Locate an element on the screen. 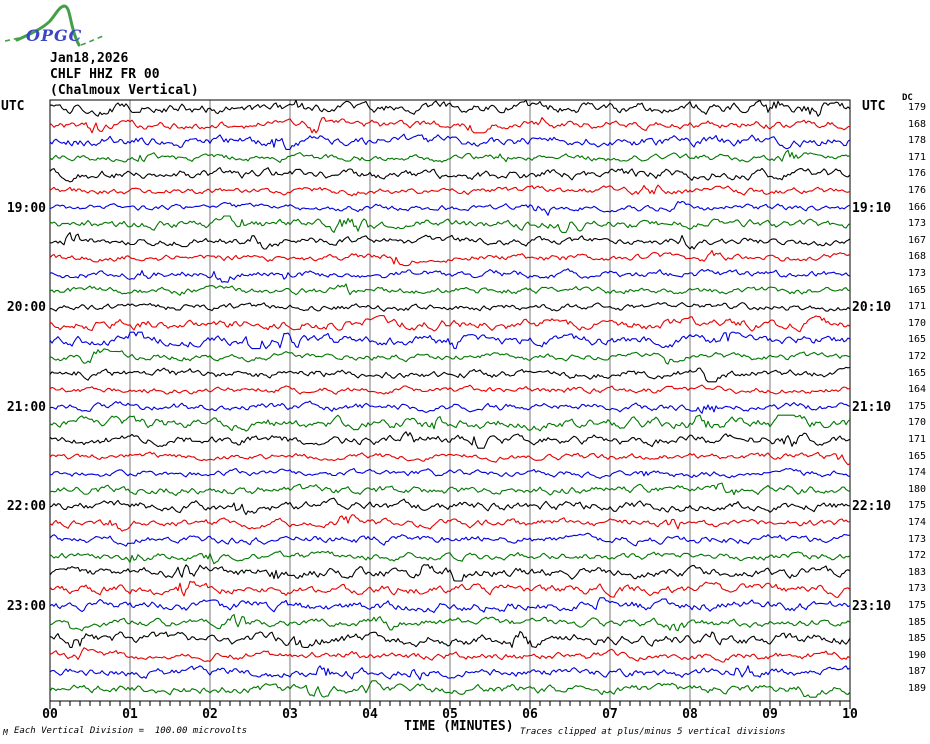 The width and height of the screenshot is (930, 744). utc-header-left: UTC is located at coordinates (13, 106).